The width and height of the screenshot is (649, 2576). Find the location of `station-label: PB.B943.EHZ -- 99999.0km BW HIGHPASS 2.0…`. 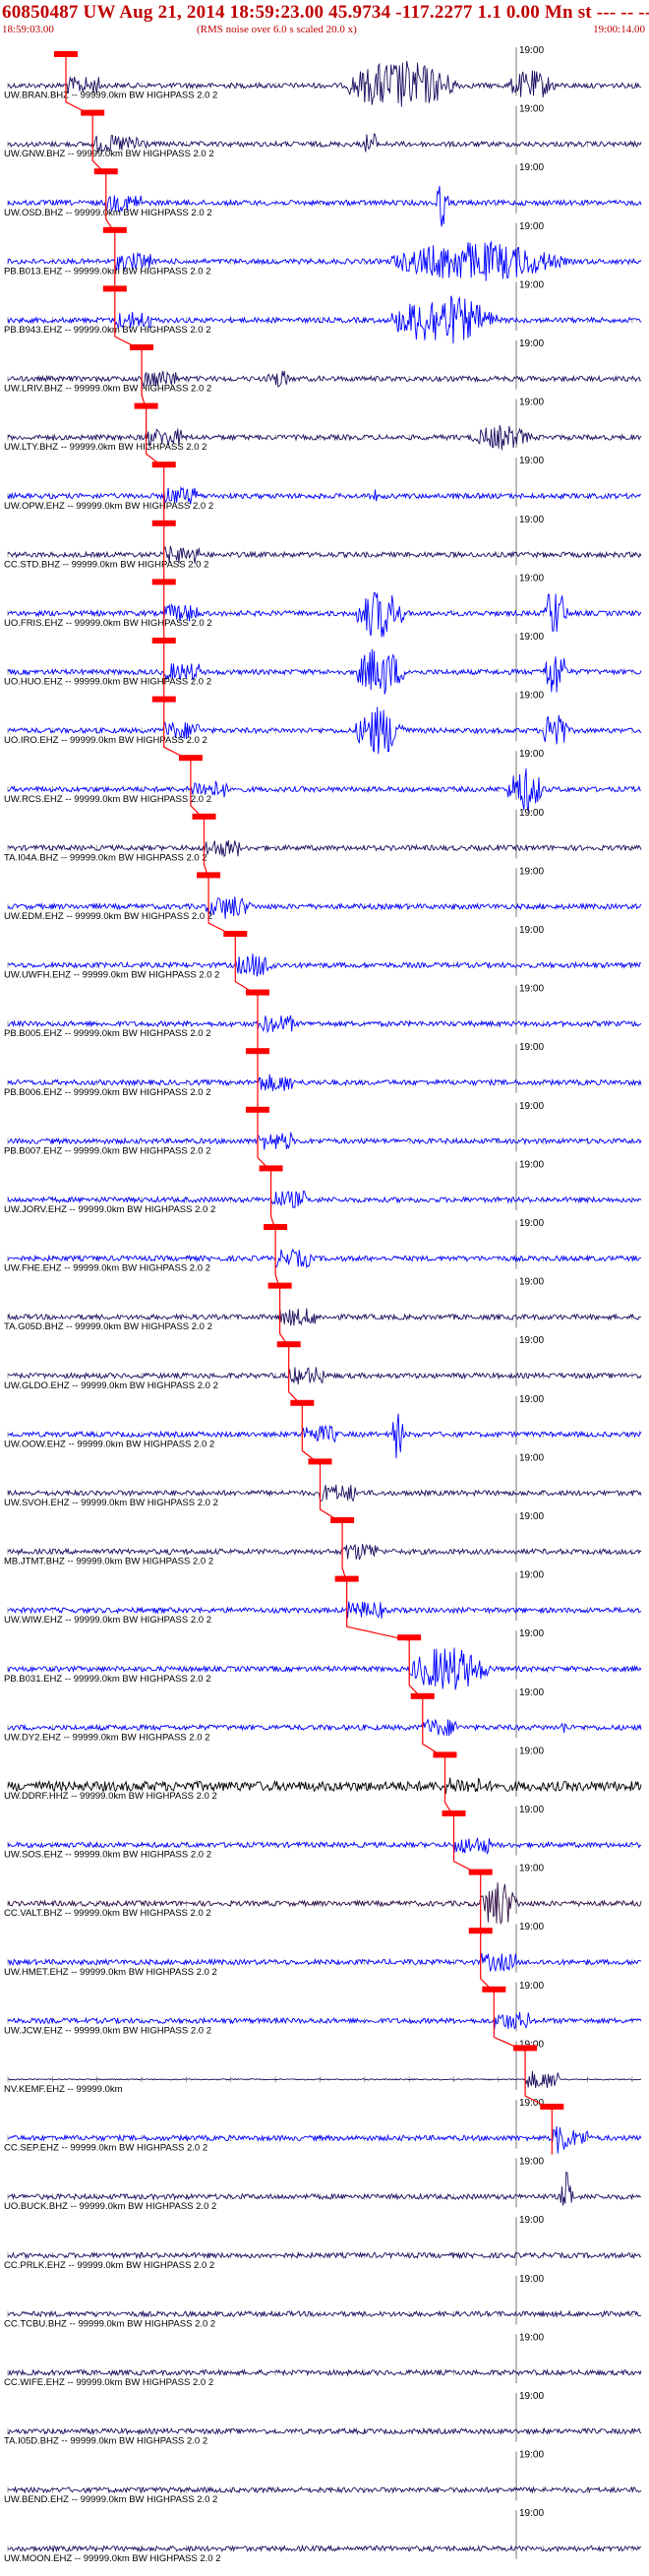

station-label: PB.B943.EHZ -- 99999.0km BW HIGHPASS 2.0… is located at coordinates (107, 330).